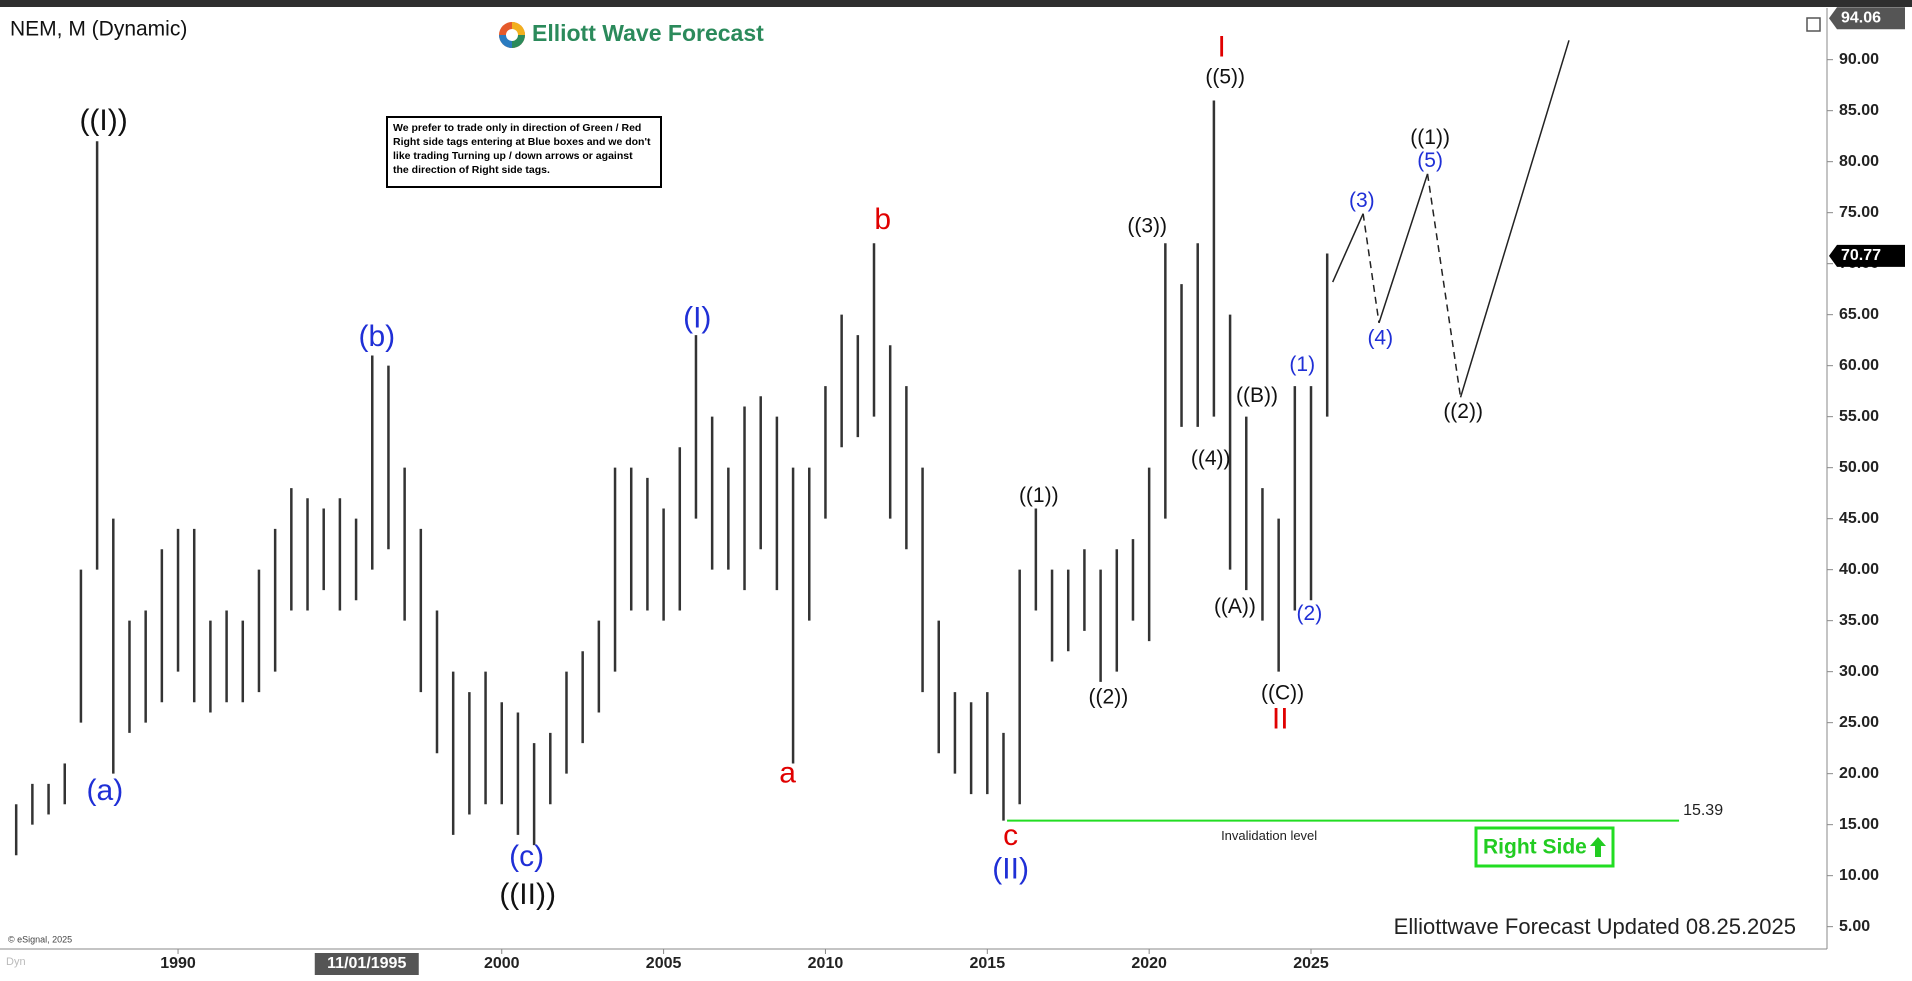 This screenshot has width=1912, height=981. I want to click on badge-box, so click(1544, 847).